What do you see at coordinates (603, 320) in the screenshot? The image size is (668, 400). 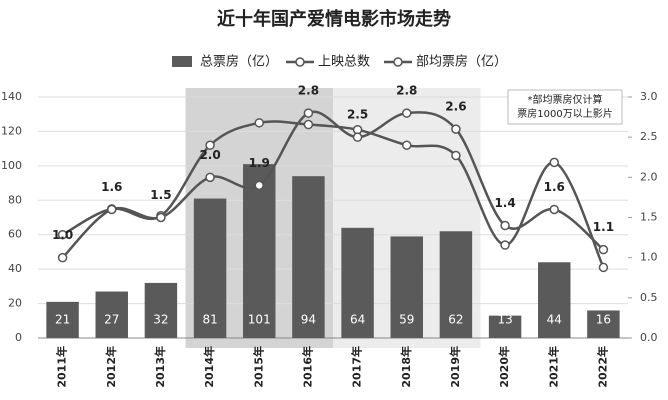 I see `bar-label: 16` at bounding box center [603, 320].